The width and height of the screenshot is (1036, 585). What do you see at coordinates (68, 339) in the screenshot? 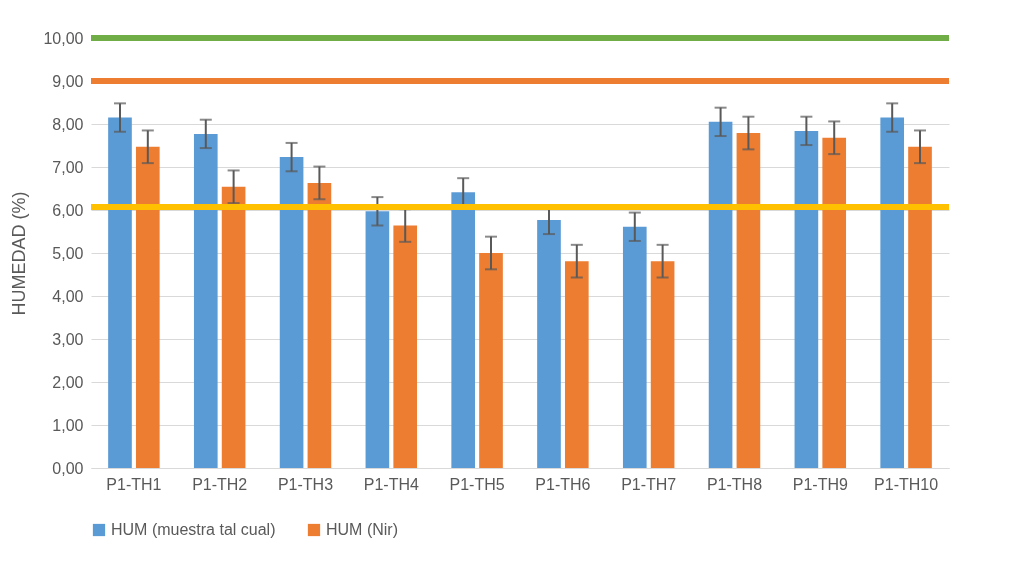
I see `y-tick-label: 3,00` at bounding box center [68, 339].